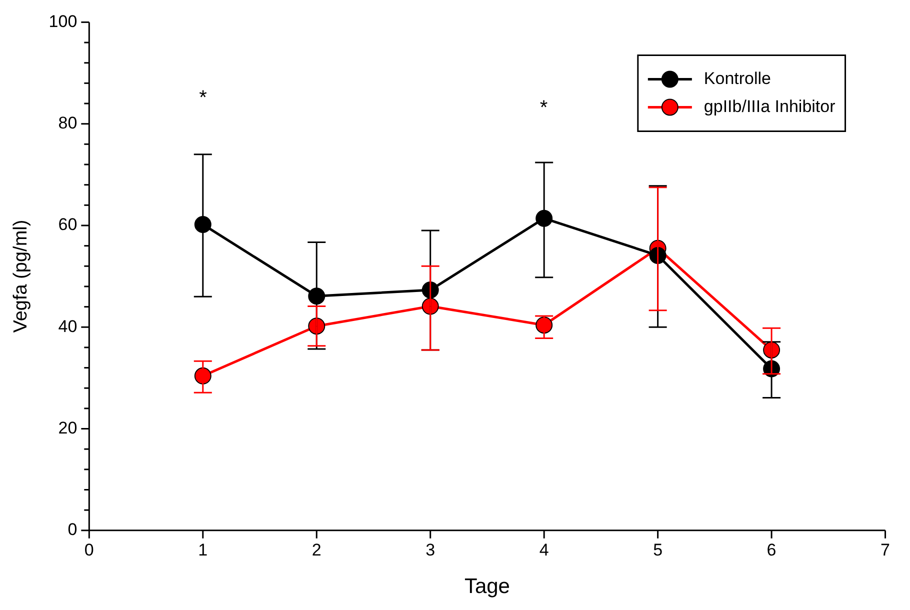 The image size is (910, 610). What do you see at coordinates (317, 550) in the screenshot?
I see `x-tick-label: 2` at bounding box center [317, 550].